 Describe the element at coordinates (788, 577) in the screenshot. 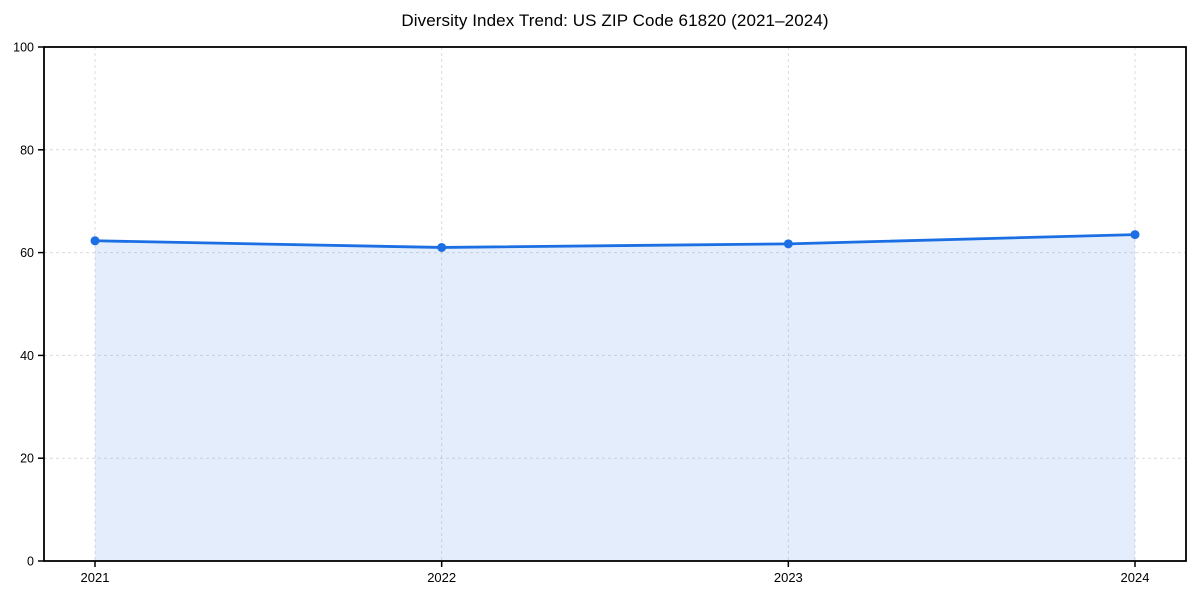

I see `x-tick-label: 2023` at that location.